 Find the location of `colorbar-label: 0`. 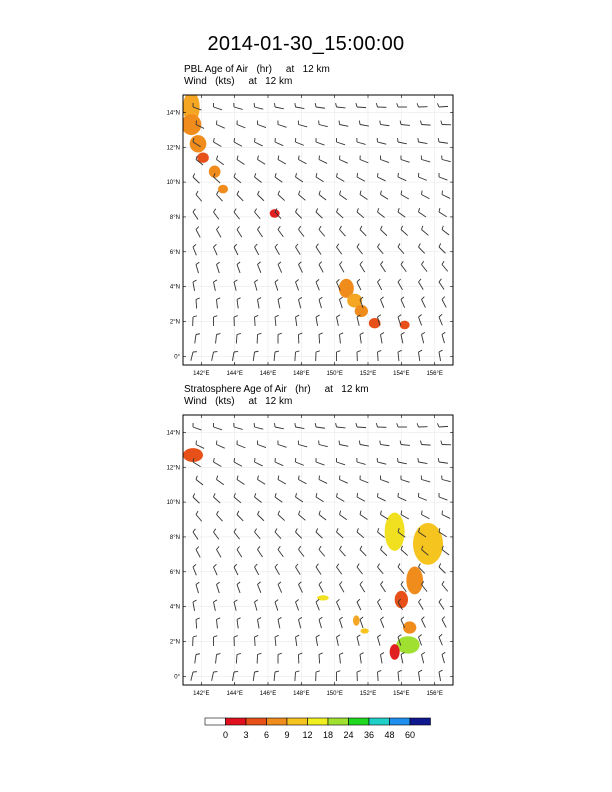

colorbar-label: 0 is located at coordinates (225, 735).